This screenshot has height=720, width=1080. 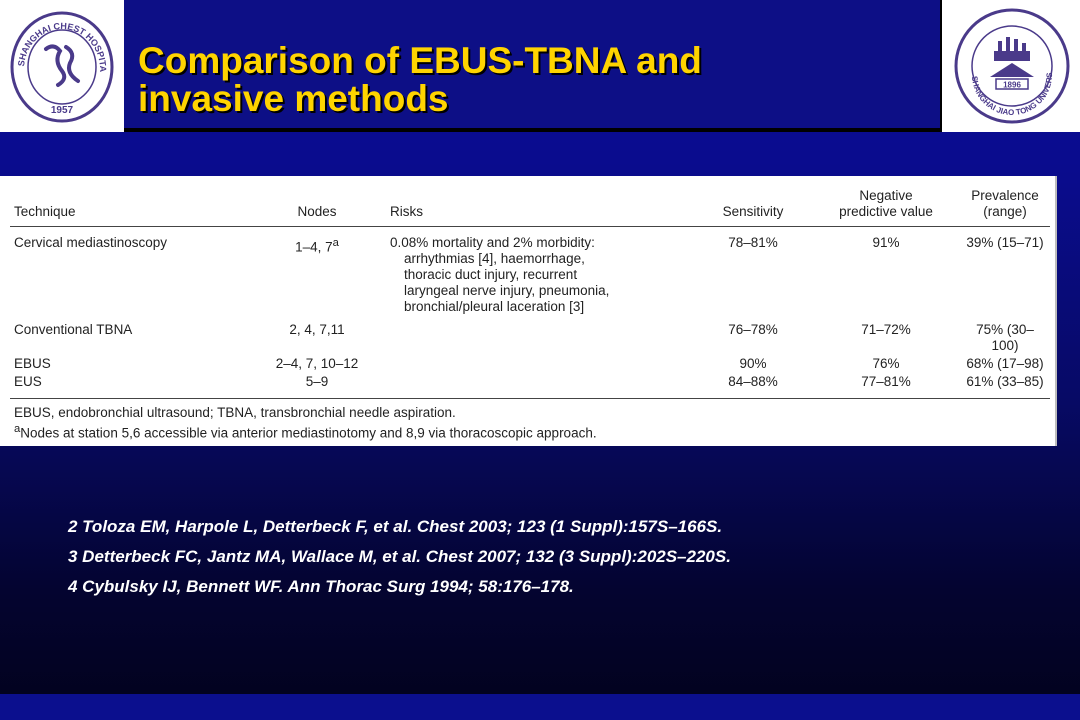 What do you see at coordinates (540, 130) in the screenshot?
I see `header-divider` at bounding box center [540, 130].